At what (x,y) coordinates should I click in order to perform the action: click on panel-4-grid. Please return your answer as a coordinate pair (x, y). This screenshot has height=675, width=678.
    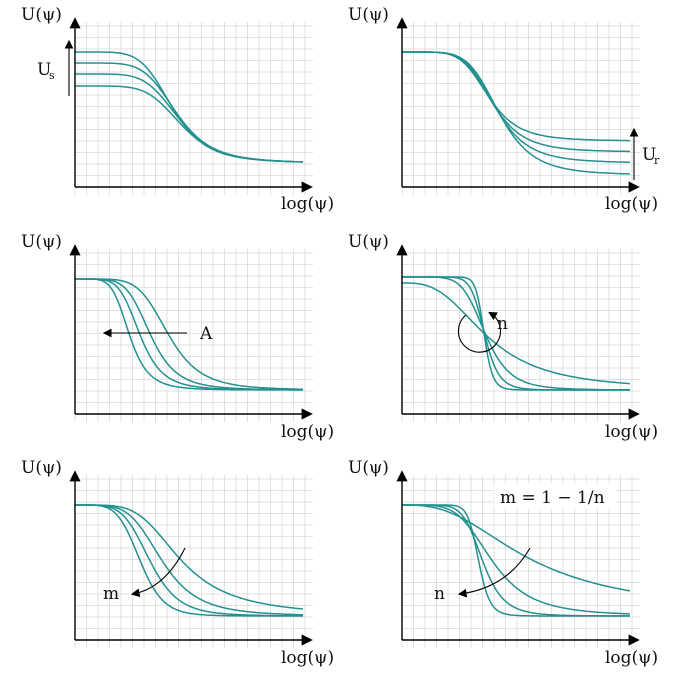
    Looking at the image, I should click on (520, 335).